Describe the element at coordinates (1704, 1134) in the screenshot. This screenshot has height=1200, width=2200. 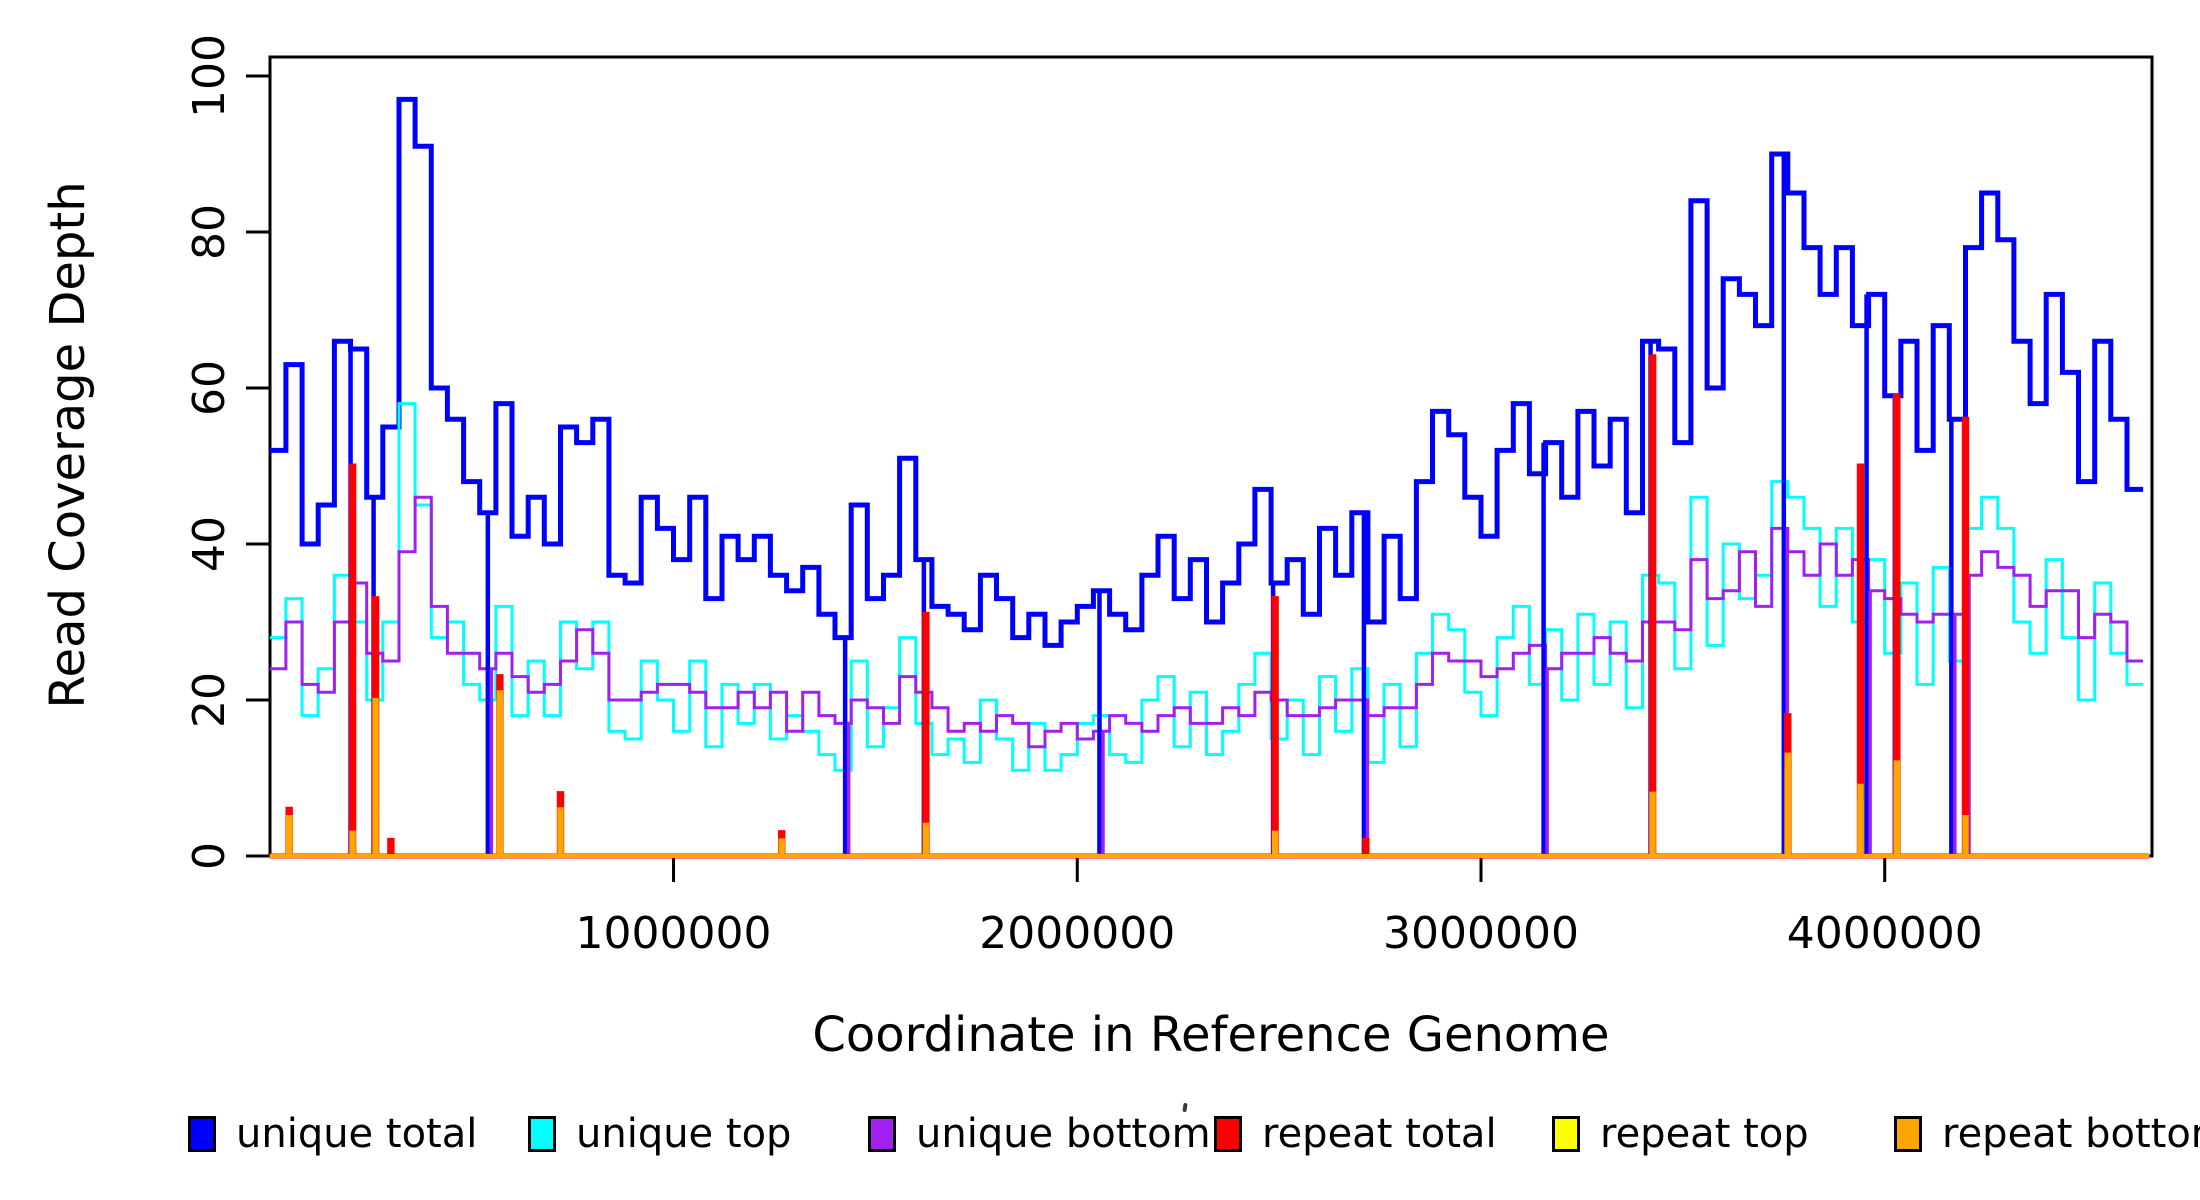
I see `legend-label: repeat top` at that location.